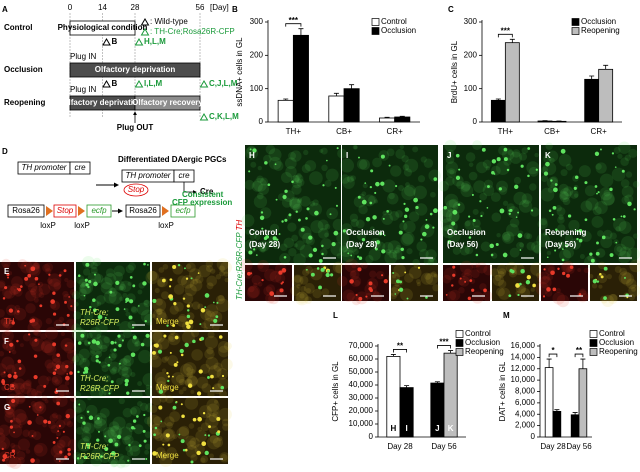 This screenshot has width=640, height=472. Describe the element at coordinates (523, 345) in the screenshot. I see `y-tick-label: 16,000` at that location.